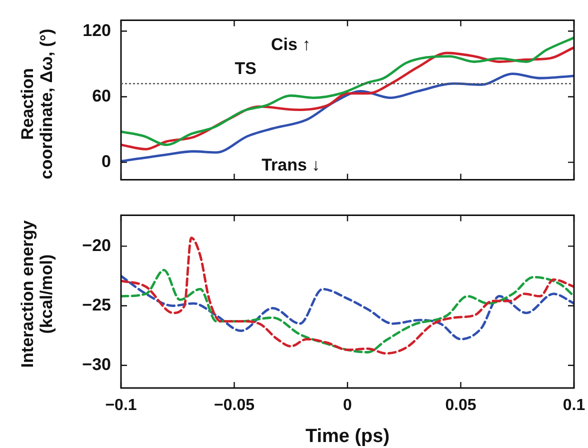 The width and height of the screenshot is (588, 448). I want to click on y-axis-title: Reaction coordinate, Δω, (°), so click(37, 105).